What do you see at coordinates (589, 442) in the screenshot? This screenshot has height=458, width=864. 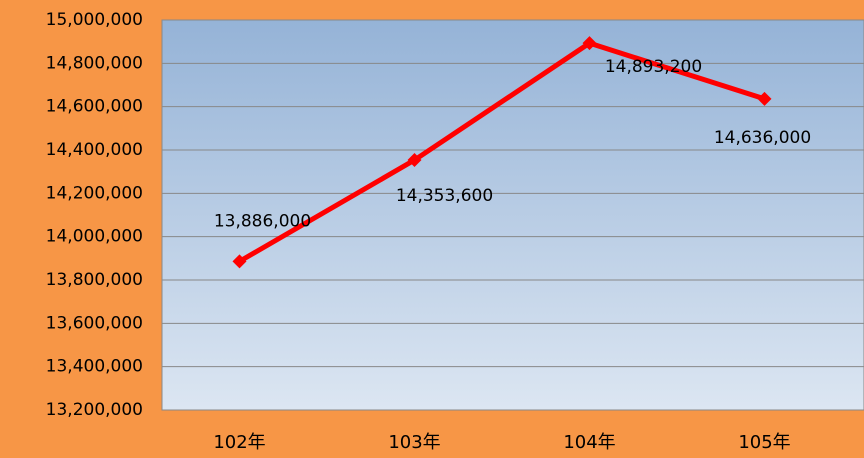 I see `x-tick-label: 104年` at bounding box center [589, 442].